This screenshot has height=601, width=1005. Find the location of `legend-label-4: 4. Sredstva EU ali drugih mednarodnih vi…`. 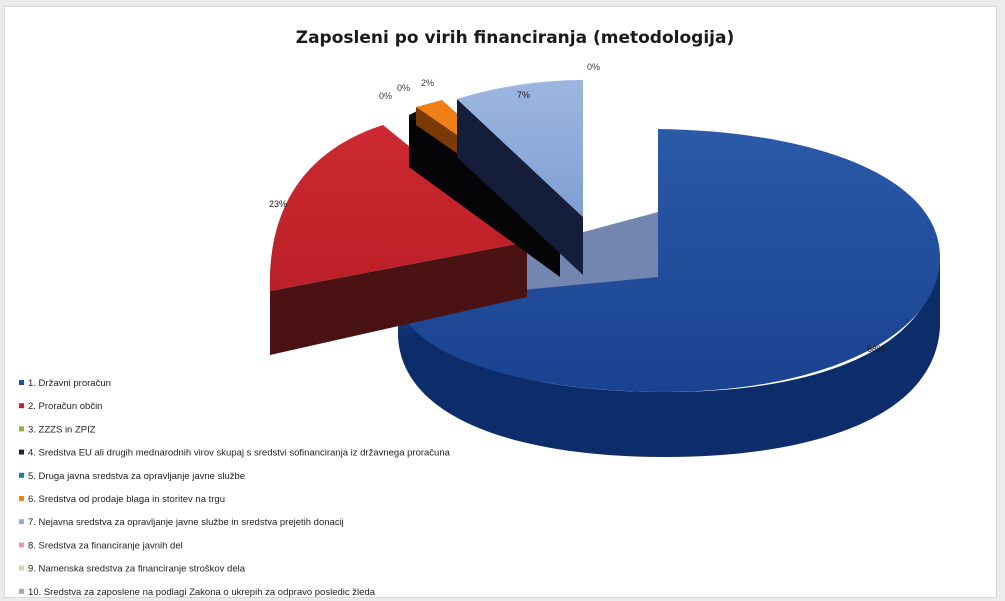

legend-label-4: 4. Sredstva EU ali drugih mednarodnih vi… is located at coordinates (239, 453).